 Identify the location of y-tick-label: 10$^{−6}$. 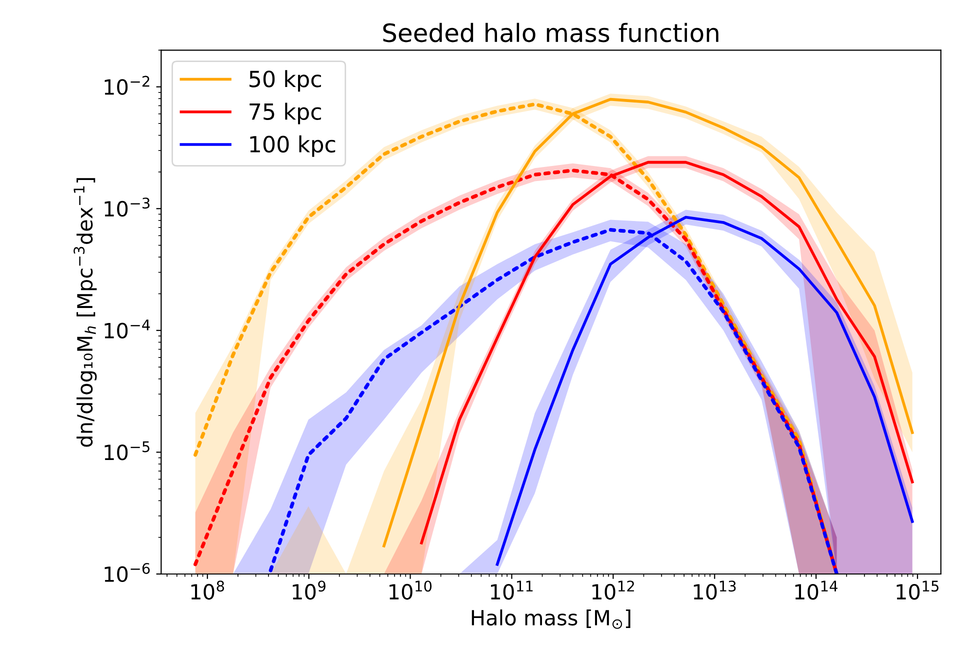
(127, 572).